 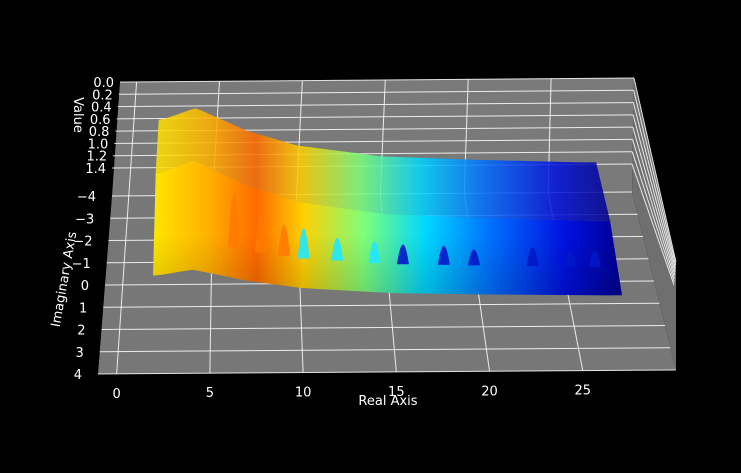 I want to click on y-tick-label: 0, so click(x=85, y=286).